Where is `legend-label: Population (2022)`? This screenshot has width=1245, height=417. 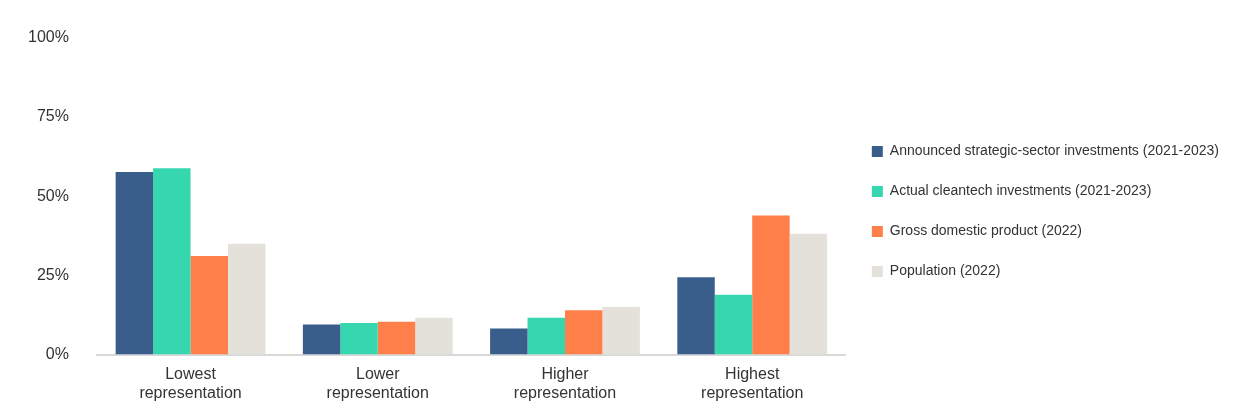 legend-label: Population (2022) is located at coordinates (945, 270).